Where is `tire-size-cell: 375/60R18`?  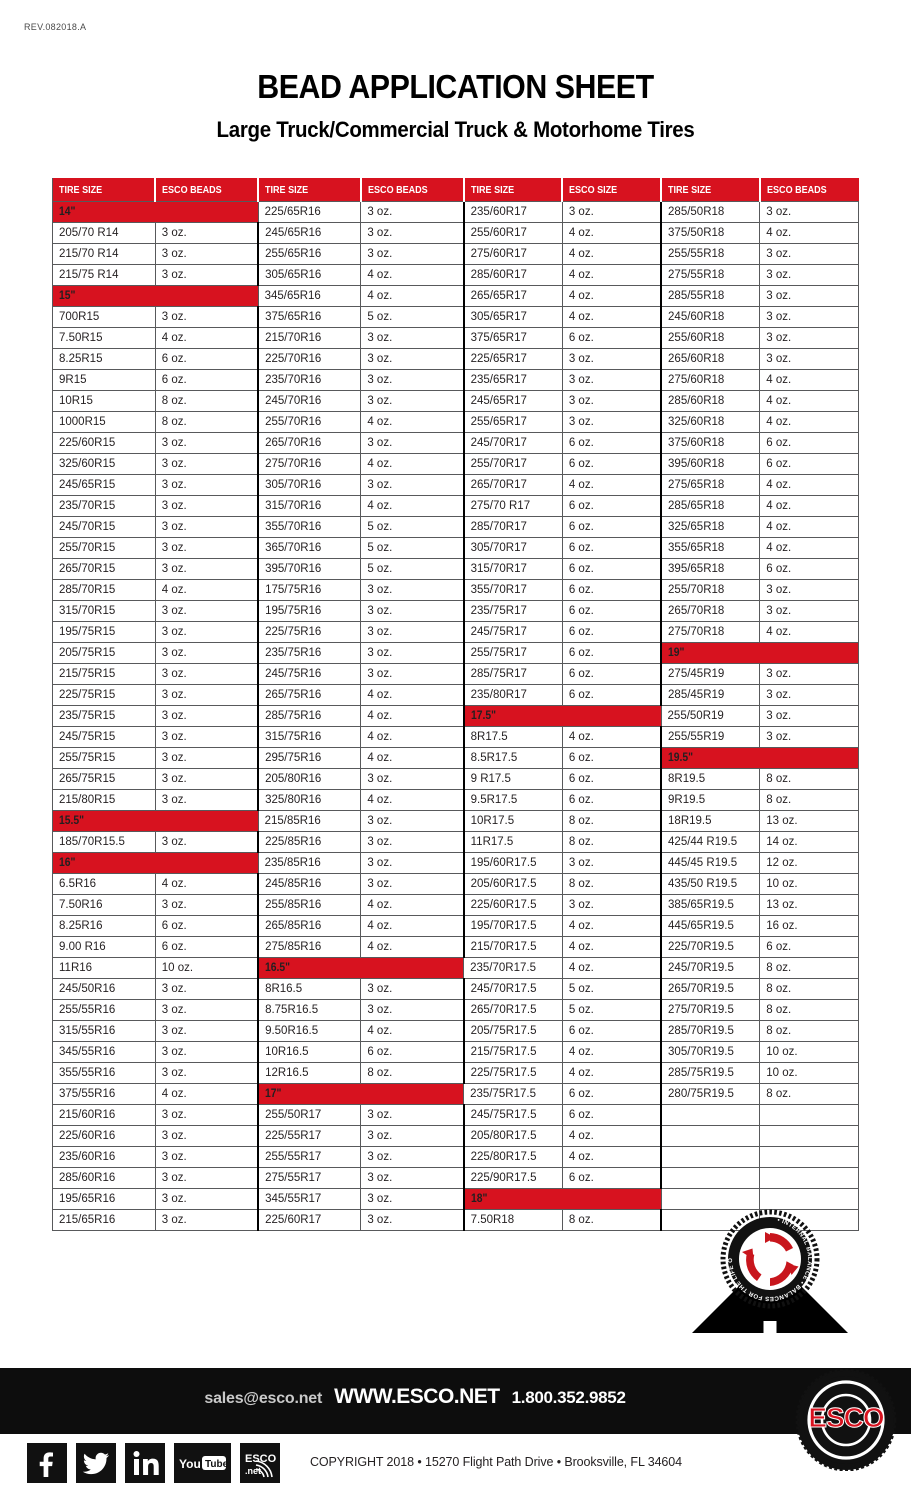 tire-size-cell: 375/60R18 is located at coordinates (711, 443).